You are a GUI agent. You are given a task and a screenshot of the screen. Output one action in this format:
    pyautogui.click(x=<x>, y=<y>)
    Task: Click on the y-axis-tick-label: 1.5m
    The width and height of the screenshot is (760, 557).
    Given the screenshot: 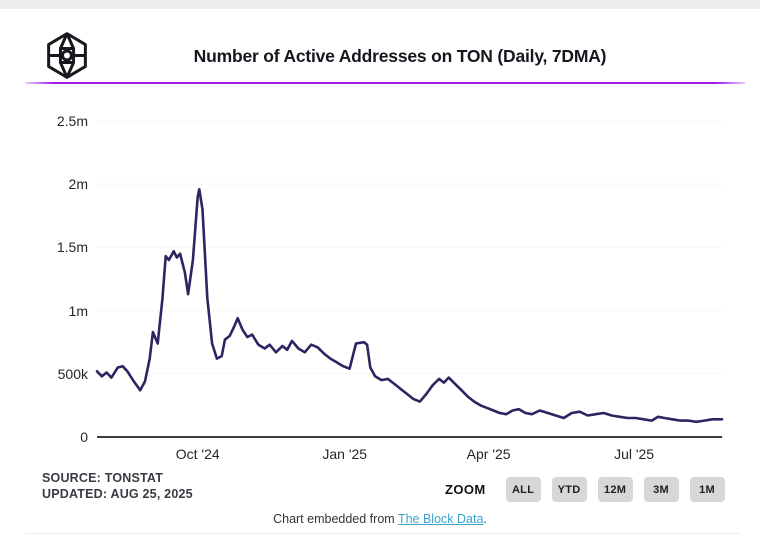 What is the action you would take?
    pyautogui.click(x=72, y=247)
    